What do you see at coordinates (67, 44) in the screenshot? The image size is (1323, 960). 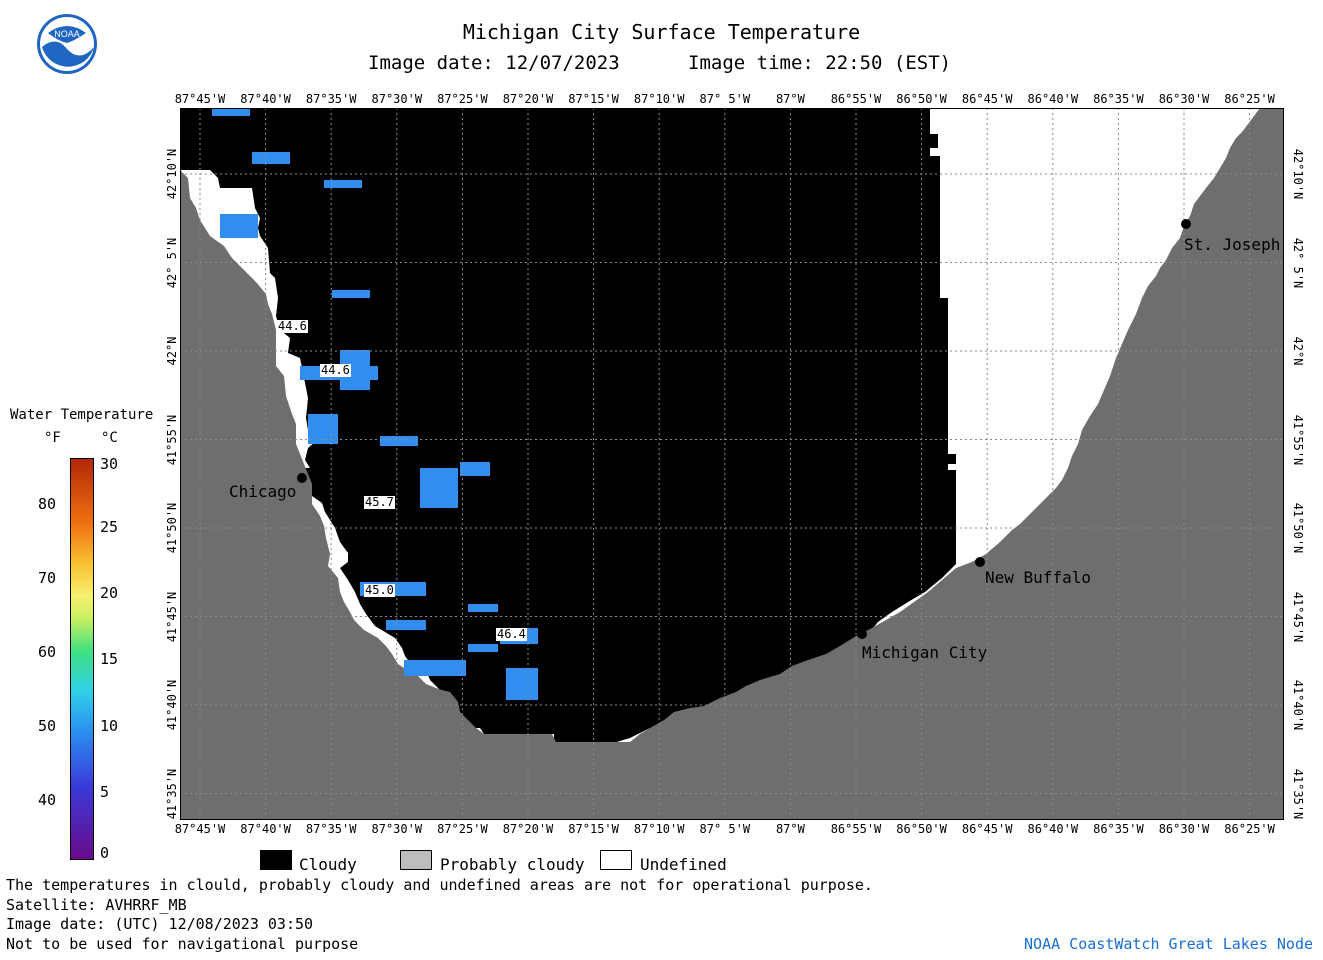 I see `noaa-logo: NOAA` at bounding box center [67, 44].